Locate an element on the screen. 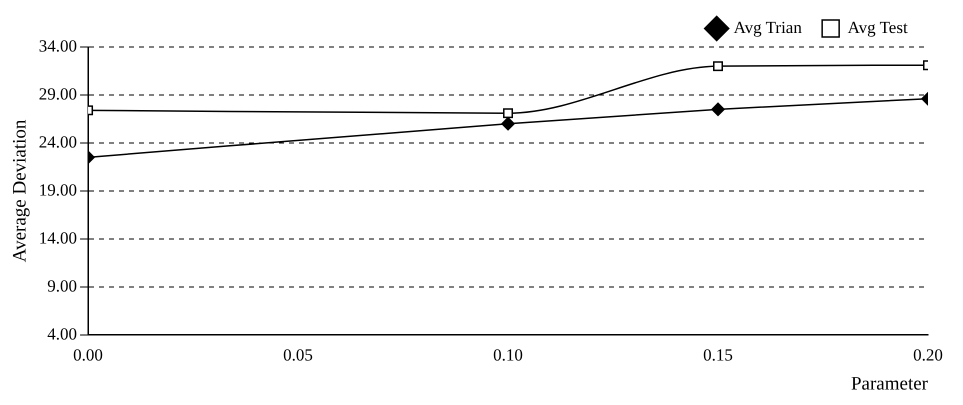 The image size is (963, 405). y-tick-label: 29.00 is located at coordinates (58, 94).